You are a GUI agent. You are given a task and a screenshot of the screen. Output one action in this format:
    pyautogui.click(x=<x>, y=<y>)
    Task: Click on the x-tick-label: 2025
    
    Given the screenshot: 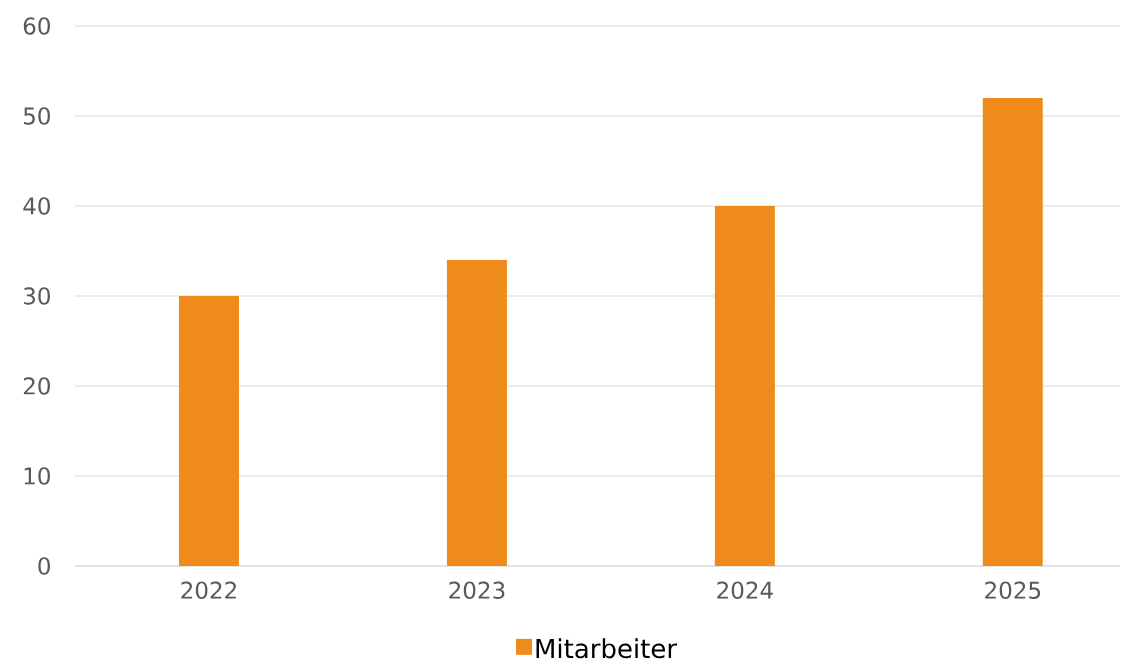 What is the action you would take?
    pyautogui.click(x=1013, y=590)
    